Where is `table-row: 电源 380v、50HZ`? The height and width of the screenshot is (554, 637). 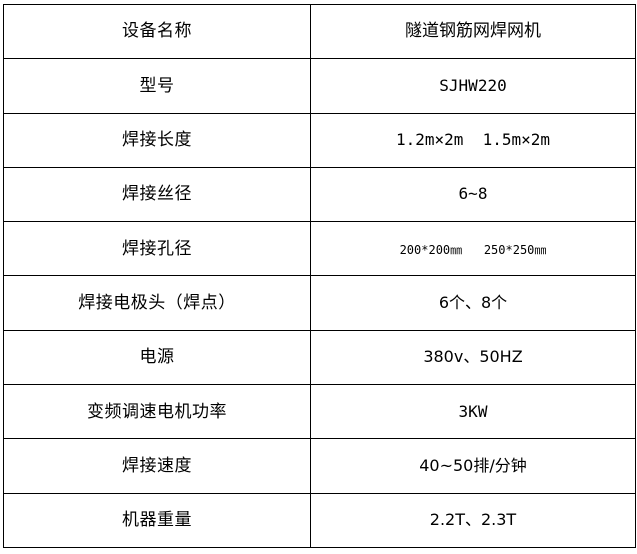
table-row: 电源 380v、50HZ is located at coordinates (319, 357).